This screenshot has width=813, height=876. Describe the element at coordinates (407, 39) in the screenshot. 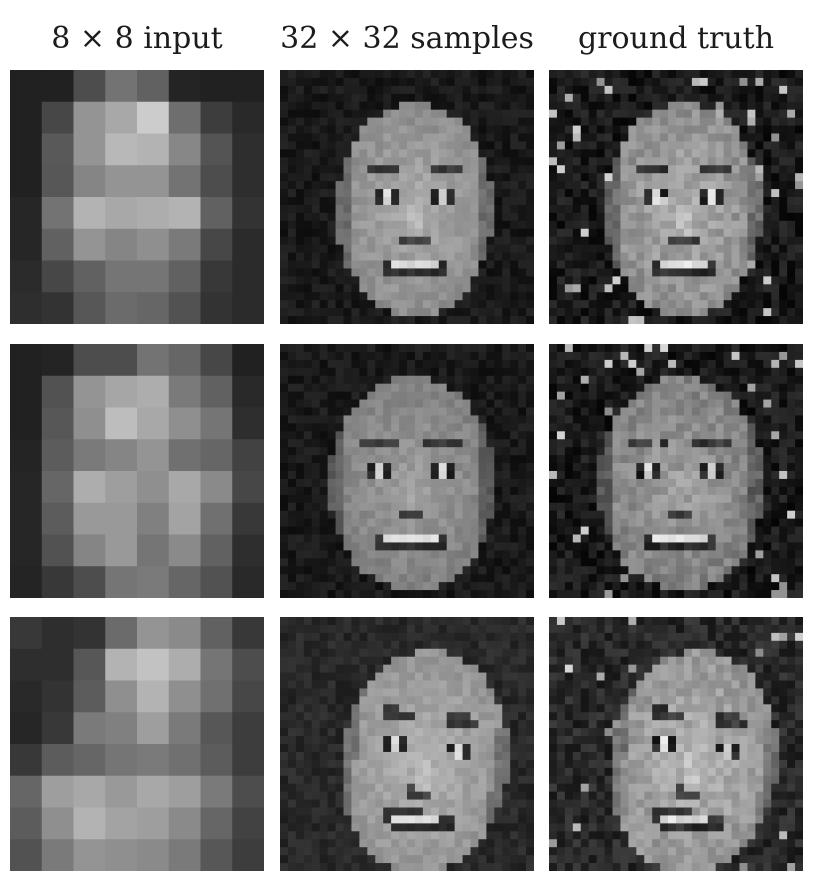

I see `column-header-samples: 32 × 32 samples` at that location.